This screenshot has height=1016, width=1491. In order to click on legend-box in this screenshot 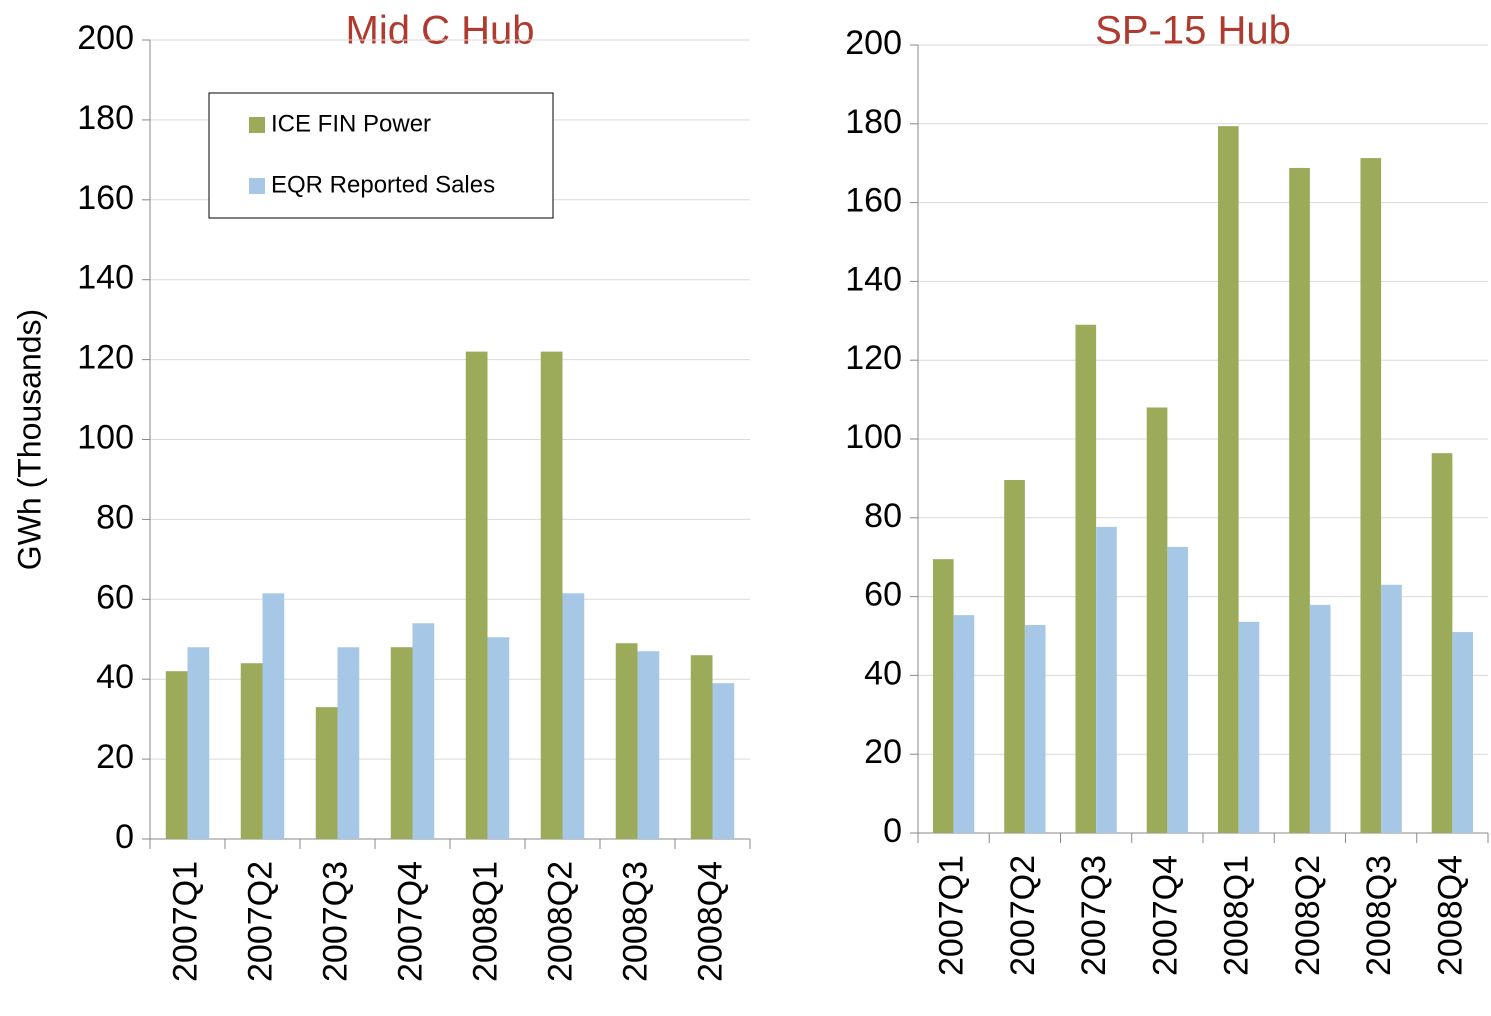, I will do `click(381, 155)`.